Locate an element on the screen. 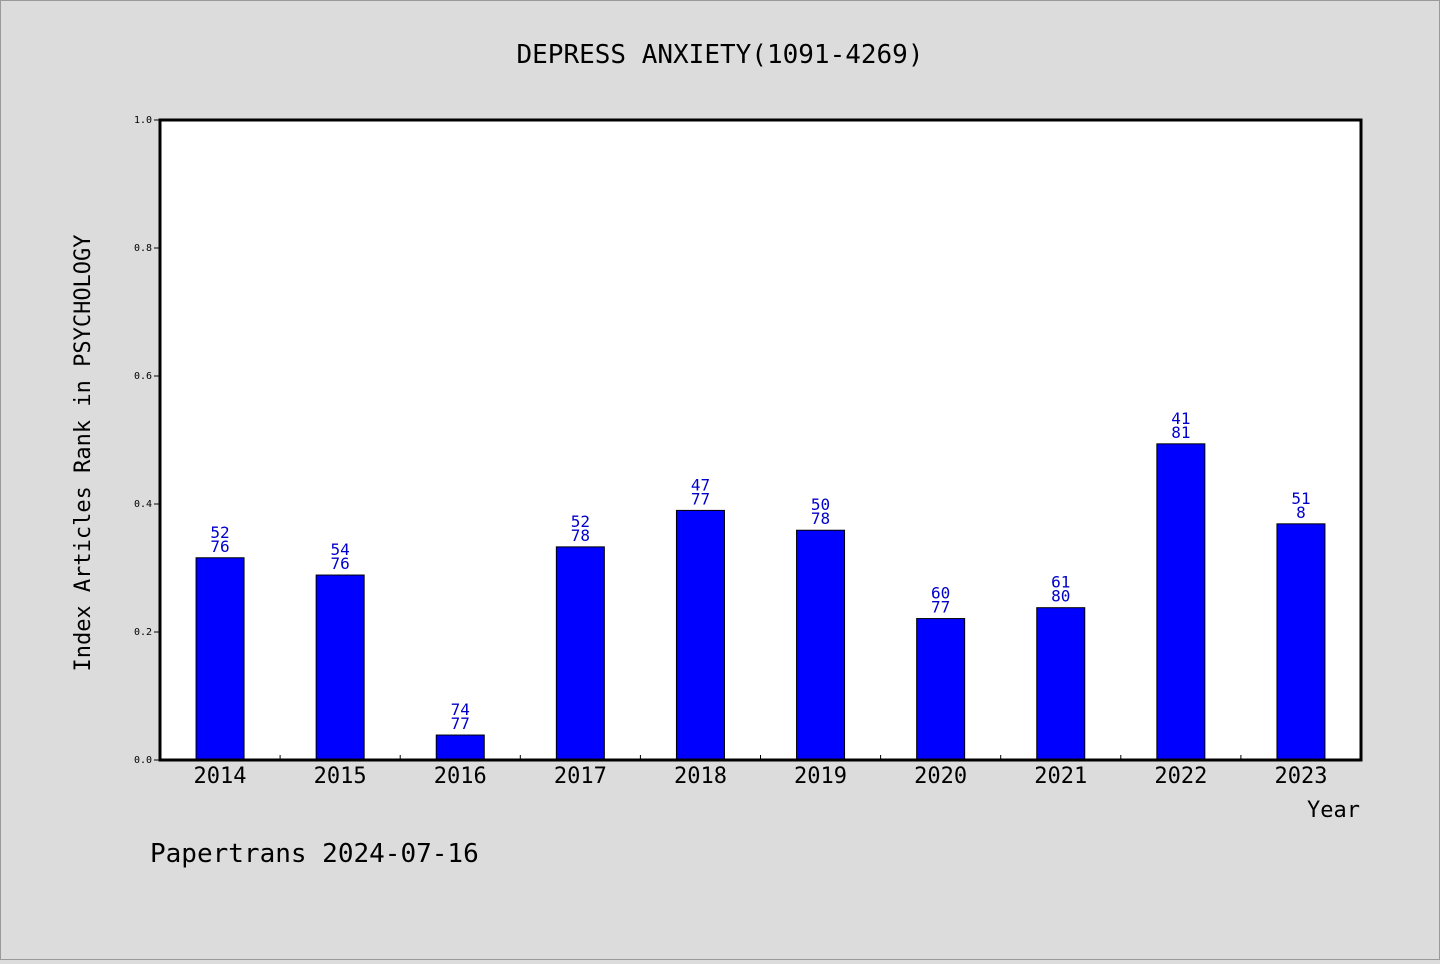 Image resolution: width=1440 pixels, height=964 pixels. x-axis-label: Year is located at coordinates (1333, 810).